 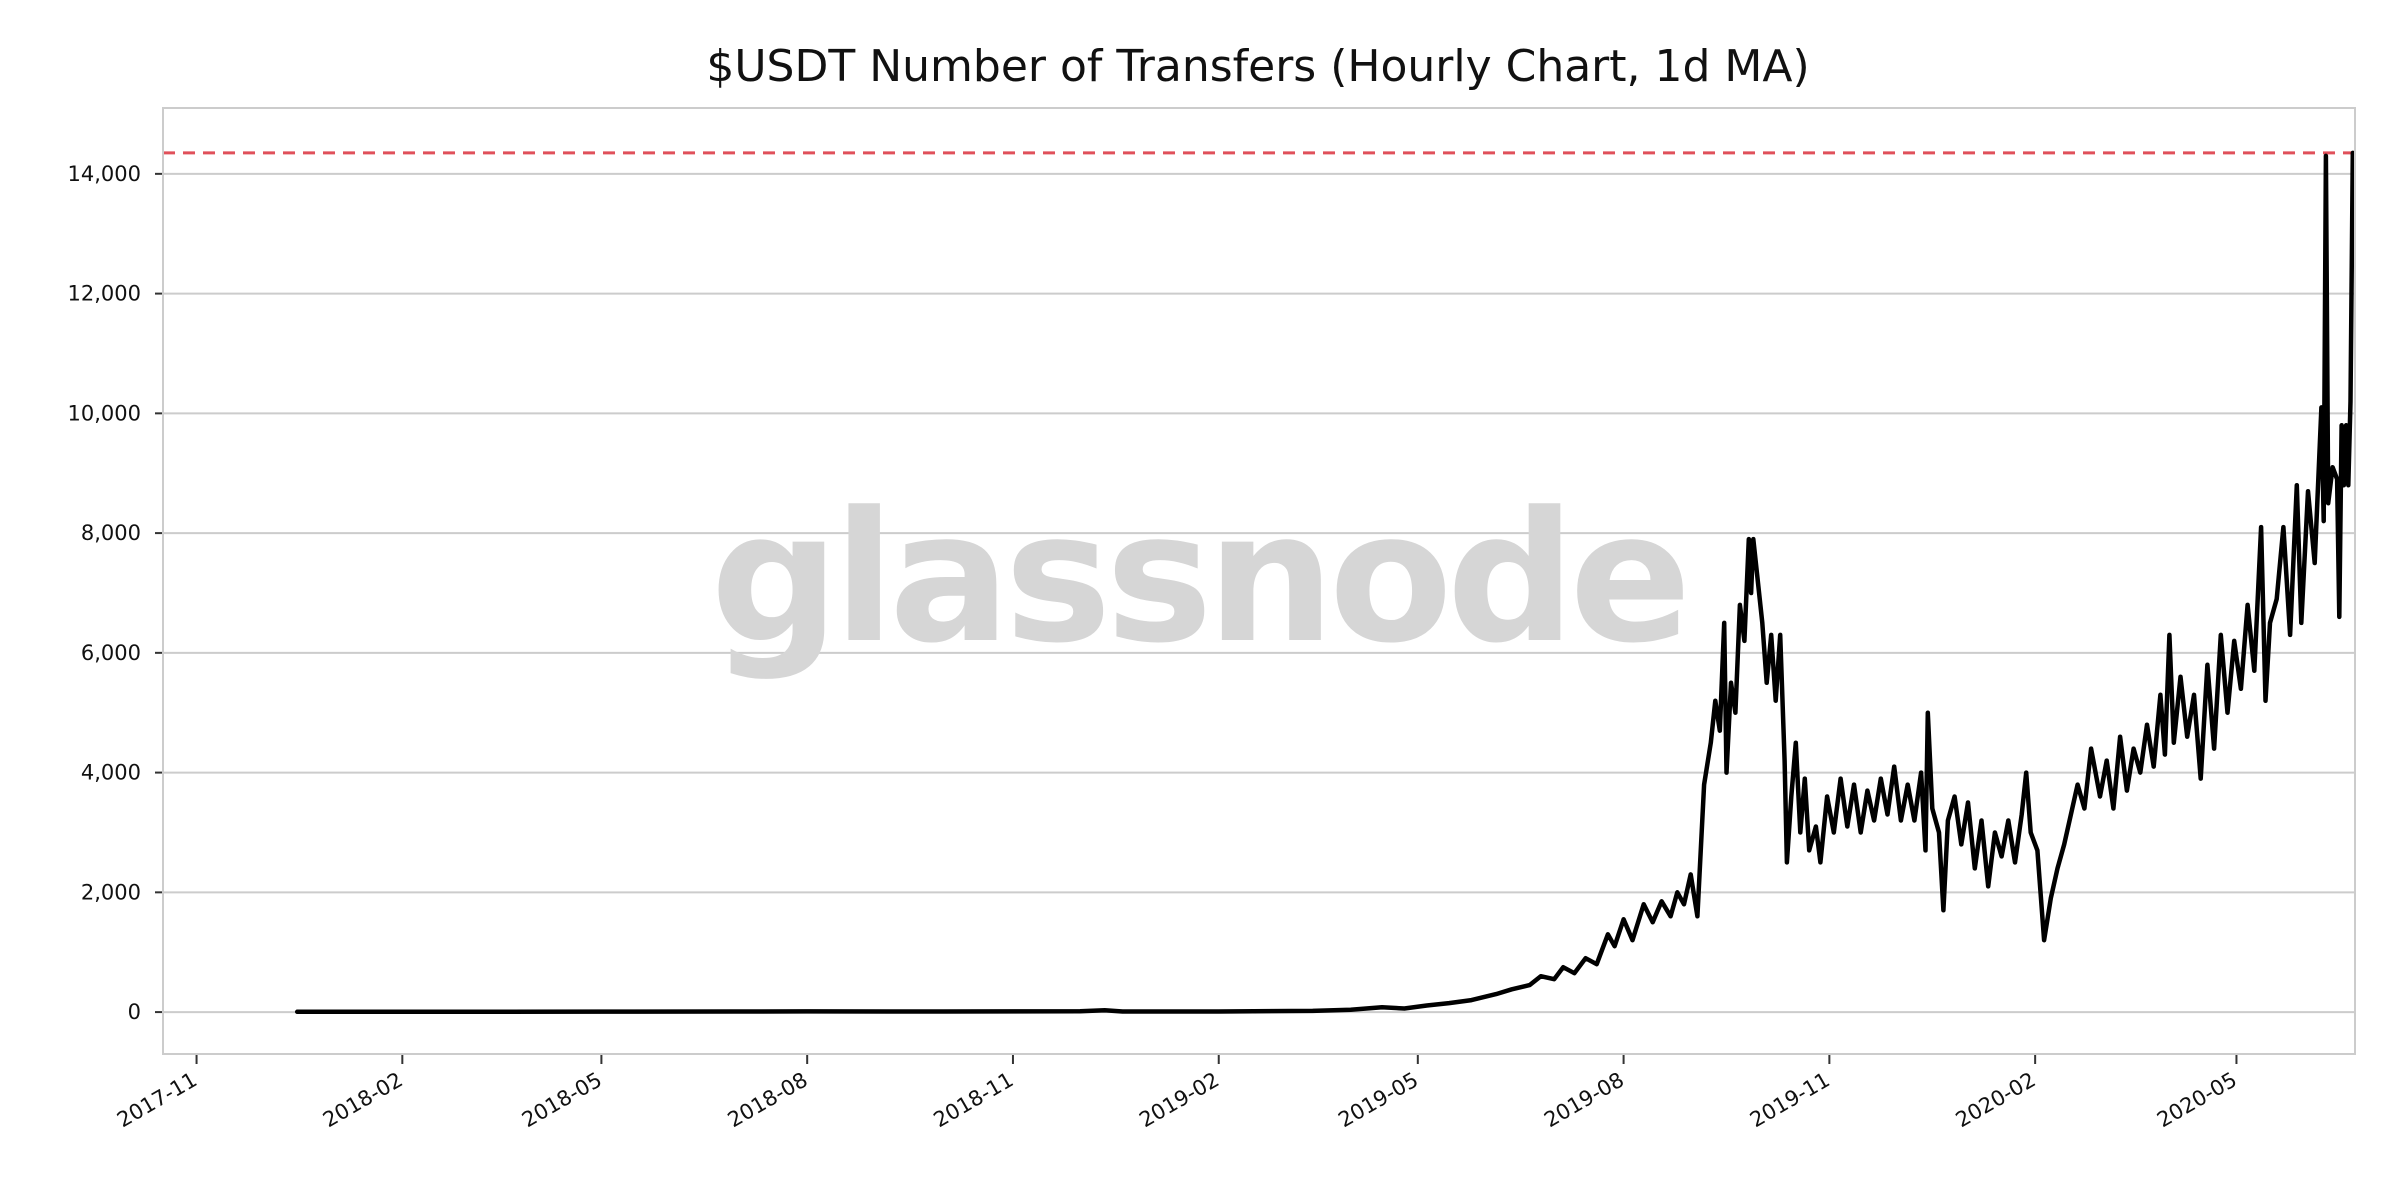 What do you see at coordinates (111, 773) in the screenshot?
I see `y-tick-label: 4,000` at bounding box center [111, 773].